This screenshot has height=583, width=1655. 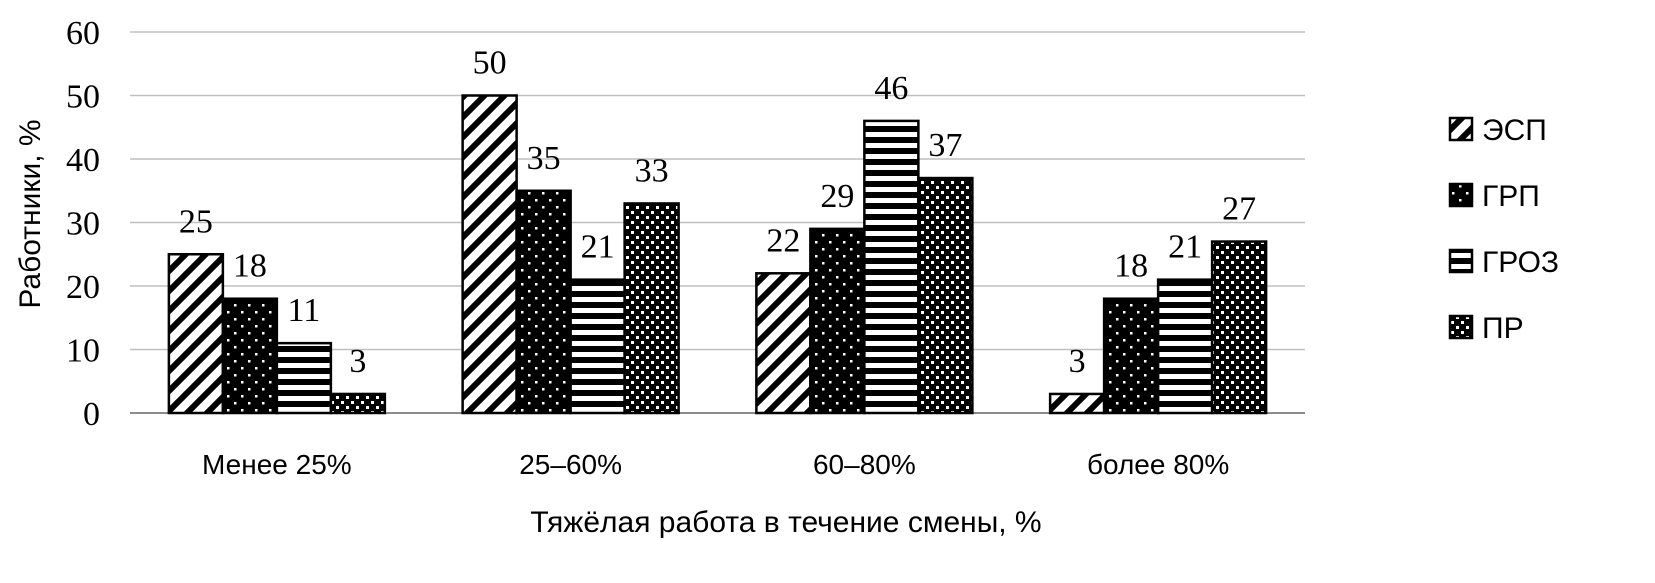 What do you see at coordinates (1503, 229) in the screenshot?
I see `legend: ЭСП ГРП ГРОЗ ПР` at bounding box center [1503, 229].